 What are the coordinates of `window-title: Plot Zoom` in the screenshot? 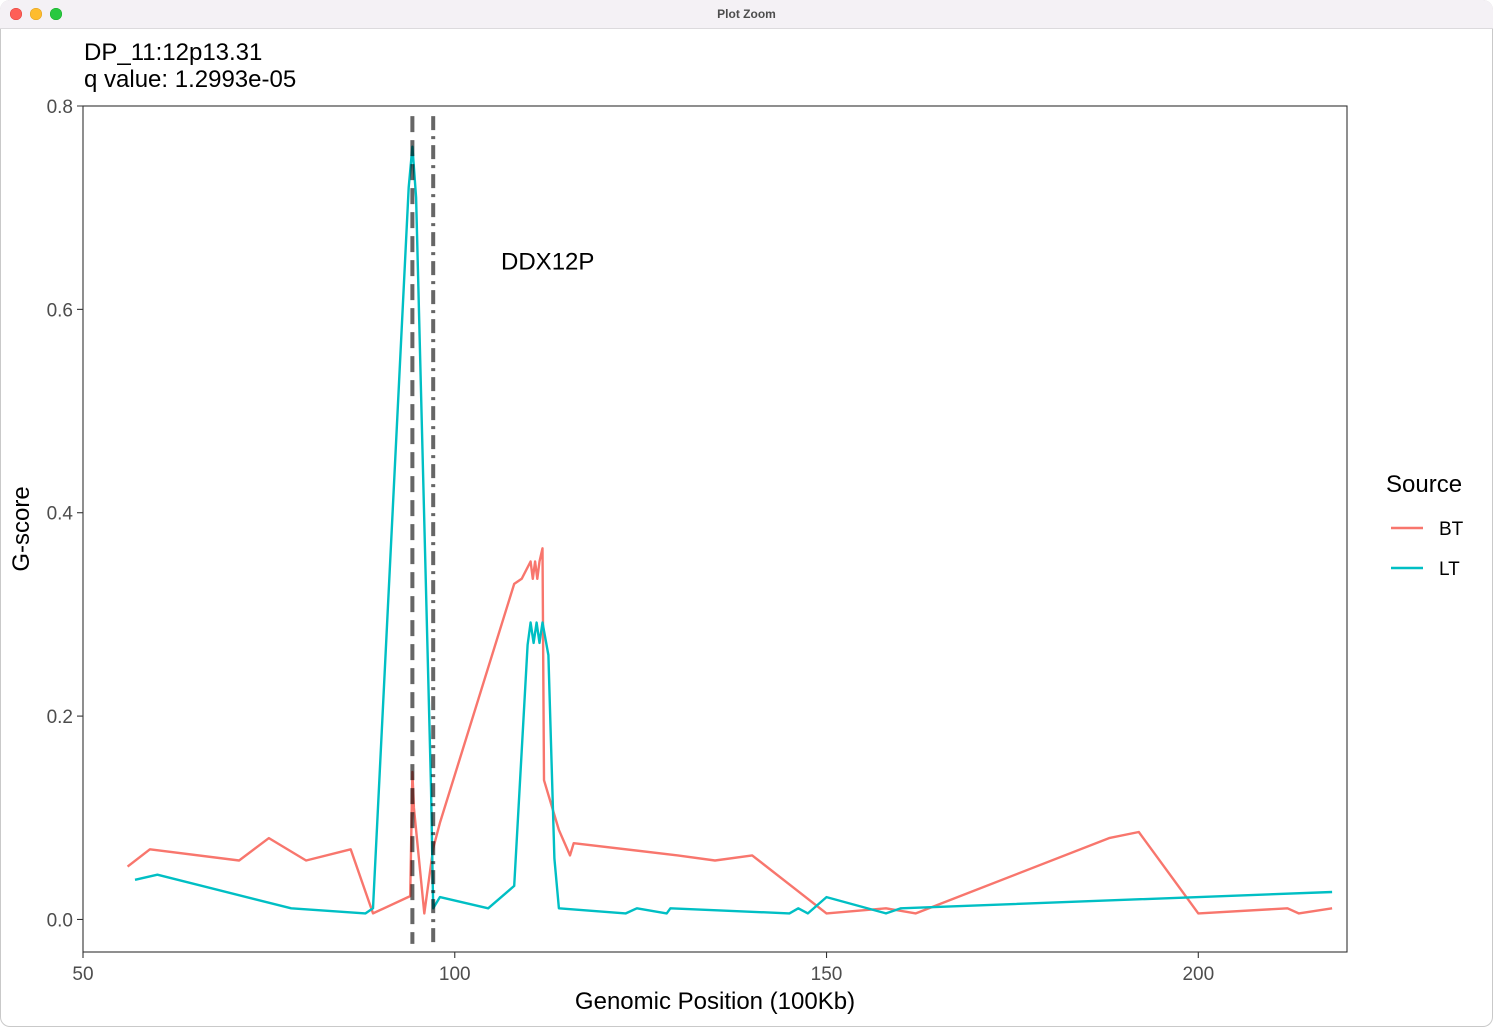 It's located at (746, 14).